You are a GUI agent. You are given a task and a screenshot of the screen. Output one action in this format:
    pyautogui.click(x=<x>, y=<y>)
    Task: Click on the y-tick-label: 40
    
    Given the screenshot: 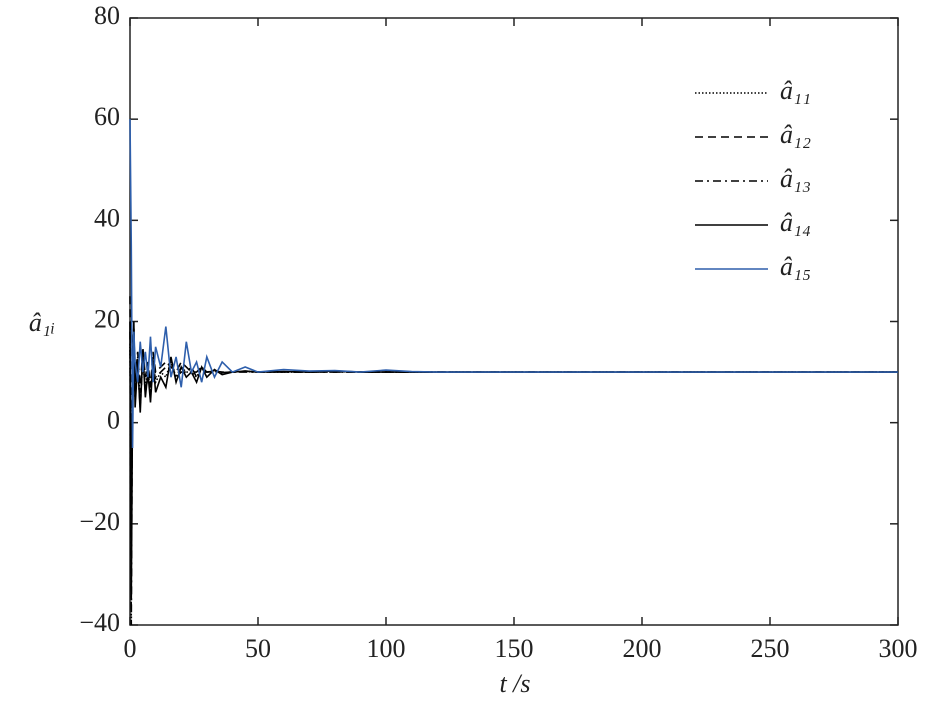 What is the action you would take?
    pyautogui.click(x=107, y=217)
    